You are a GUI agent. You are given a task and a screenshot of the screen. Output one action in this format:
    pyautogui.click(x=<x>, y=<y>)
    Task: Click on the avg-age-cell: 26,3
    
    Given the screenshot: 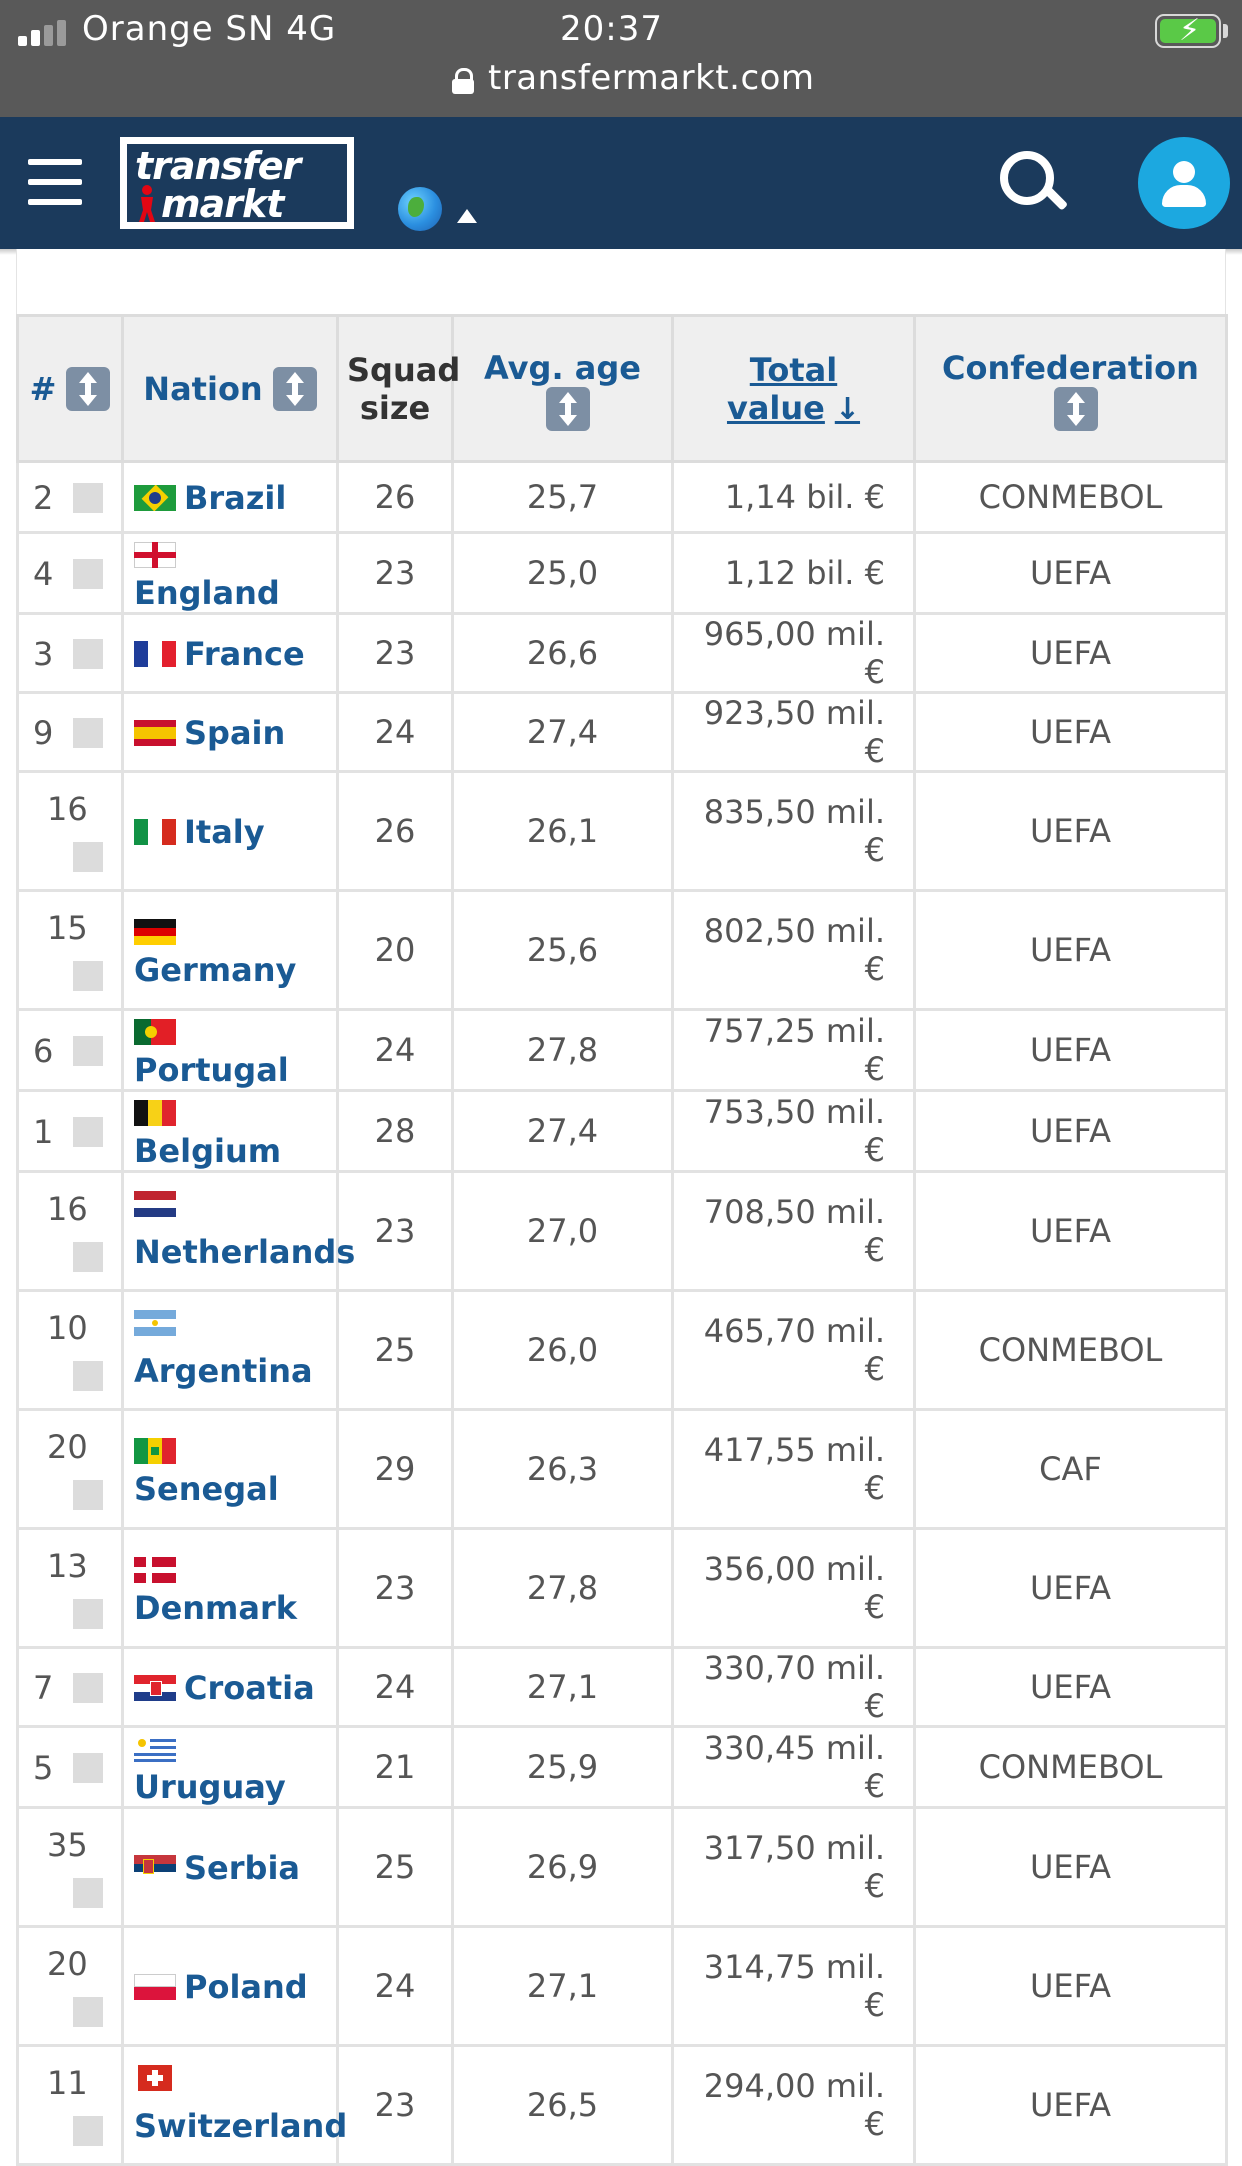 What is the action you would take?
    pyautogui.click(x=562, y=1469)
    